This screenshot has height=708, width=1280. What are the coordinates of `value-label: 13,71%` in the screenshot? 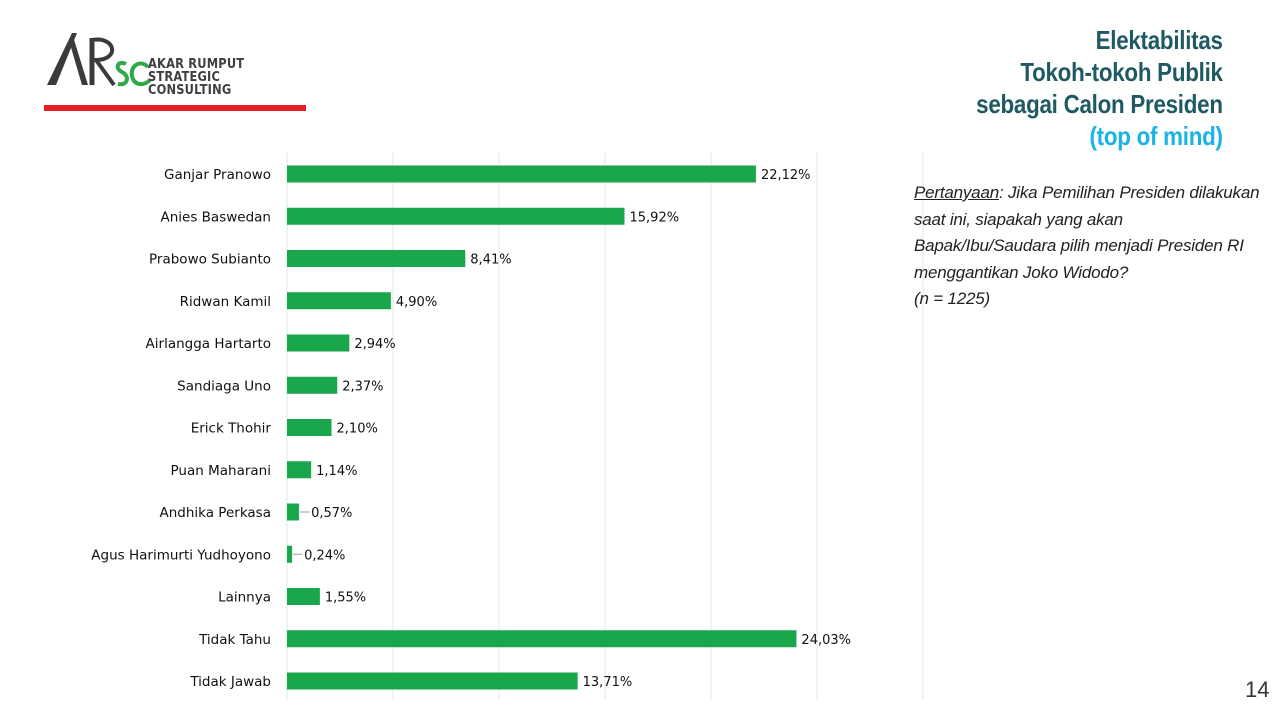 It's located at (608, 682).